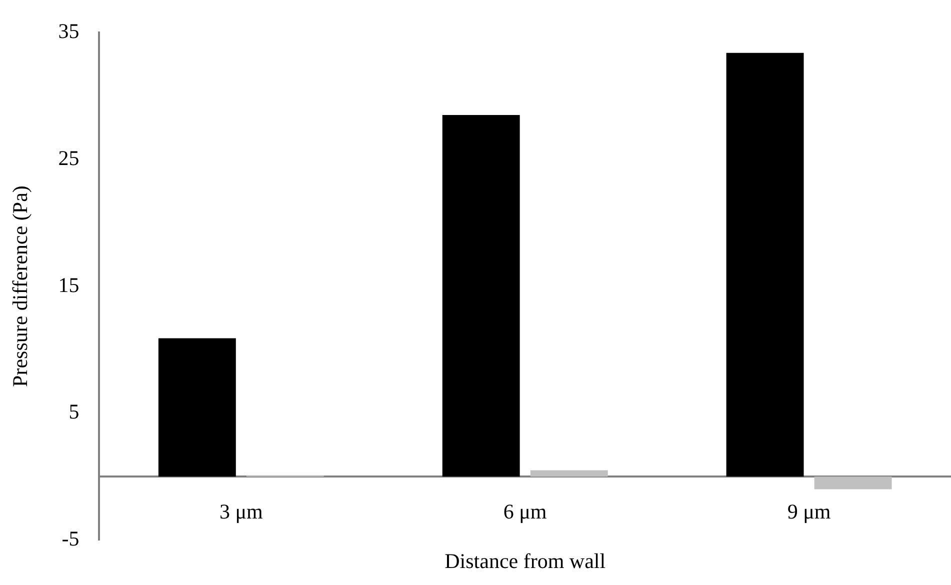 The image size is (951, 585). Describe the element at coordinates (71, 538) in the screenshot. I see `y-tick-label: -5` at that location.